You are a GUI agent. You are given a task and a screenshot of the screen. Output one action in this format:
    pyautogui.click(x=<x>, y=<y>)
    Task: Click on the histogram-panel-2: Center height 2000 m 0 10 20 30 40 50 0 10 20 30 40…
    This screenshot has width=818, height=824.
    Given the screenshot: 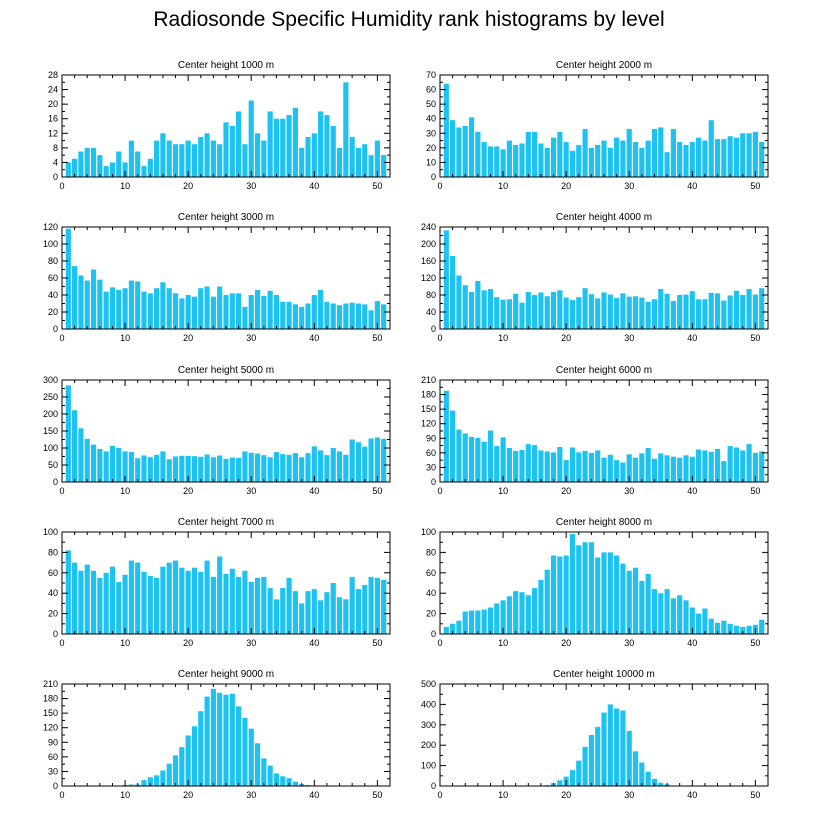 What is the action you would take?
    pyautogui.click(x=597, y=125)
    